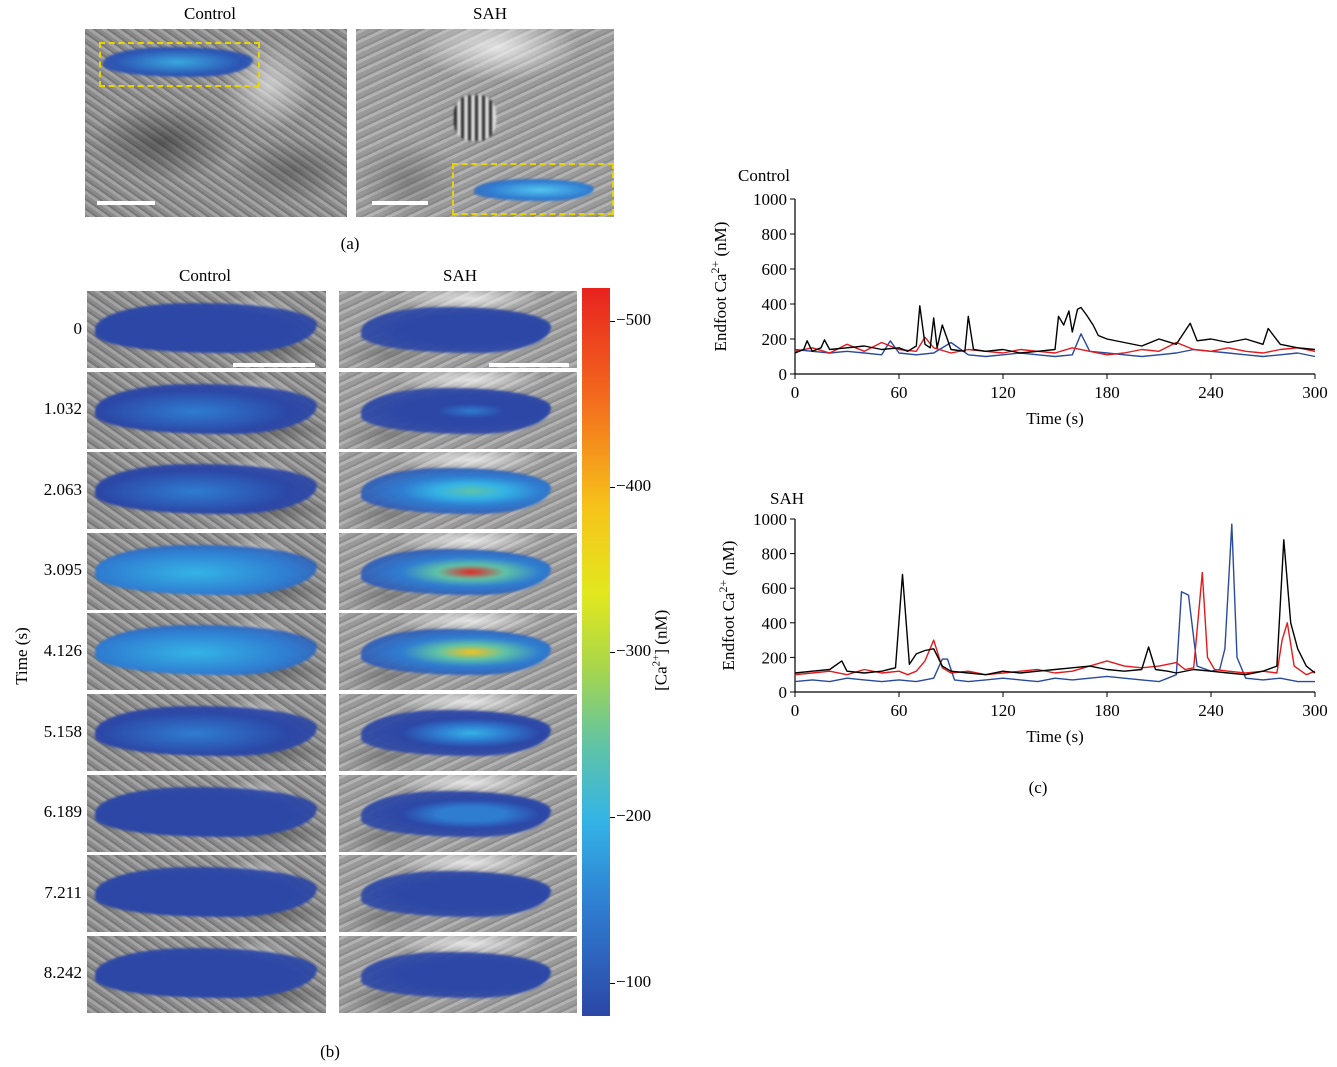  Describe the element at coordinates (634, 650) in the screenshot. I see `colorbar-tick-label: −300` at that location.